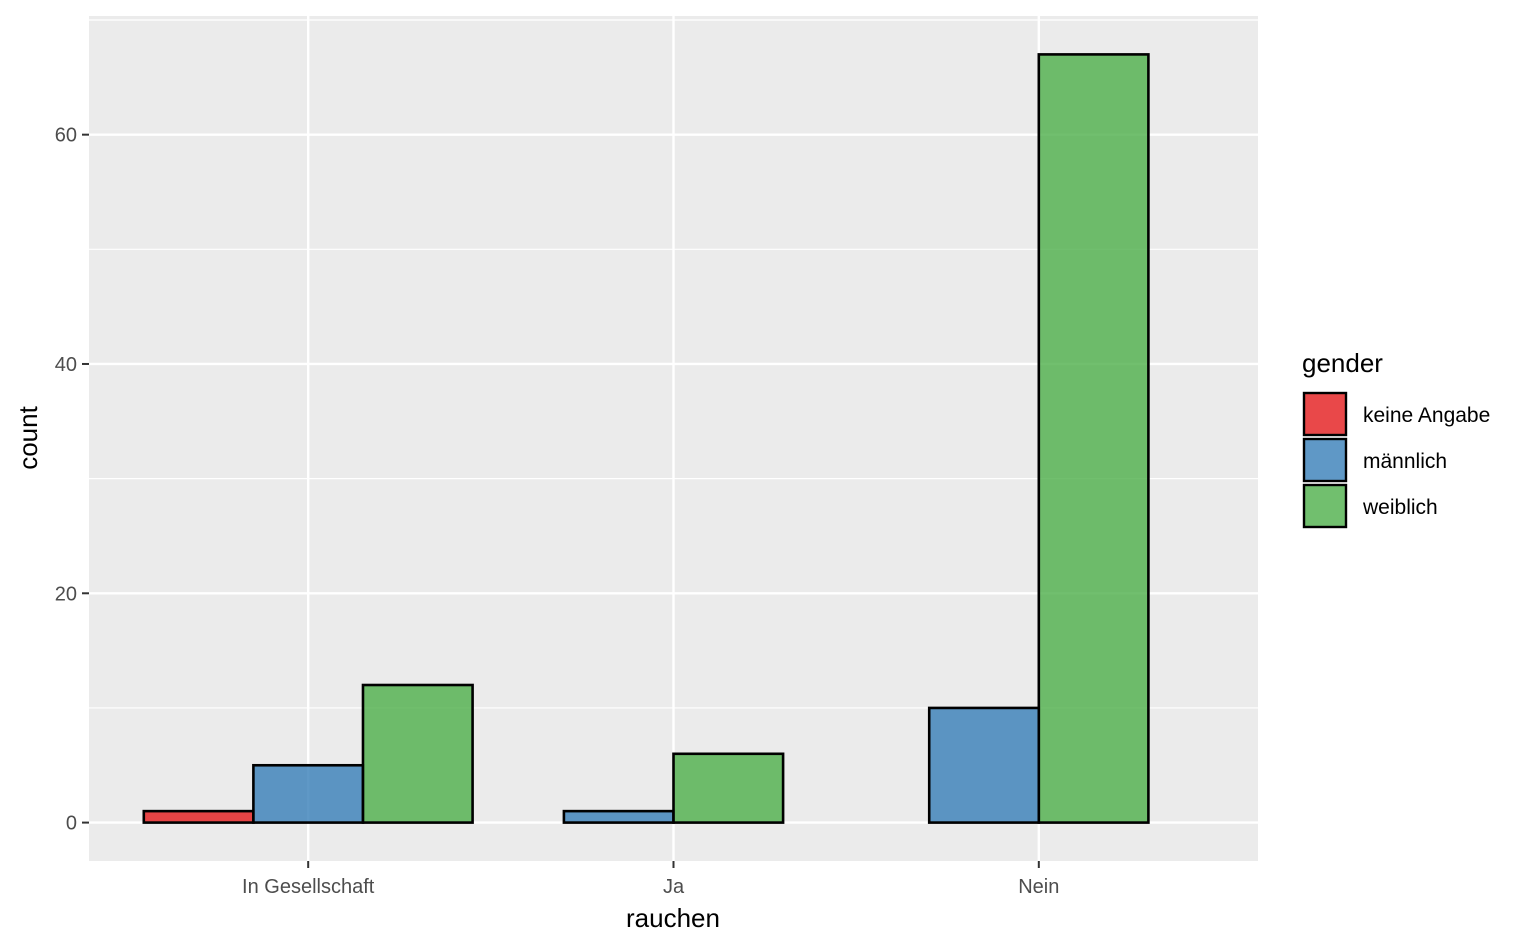  I want to click on legend-label: keine Angabe, so click(1426, 415).